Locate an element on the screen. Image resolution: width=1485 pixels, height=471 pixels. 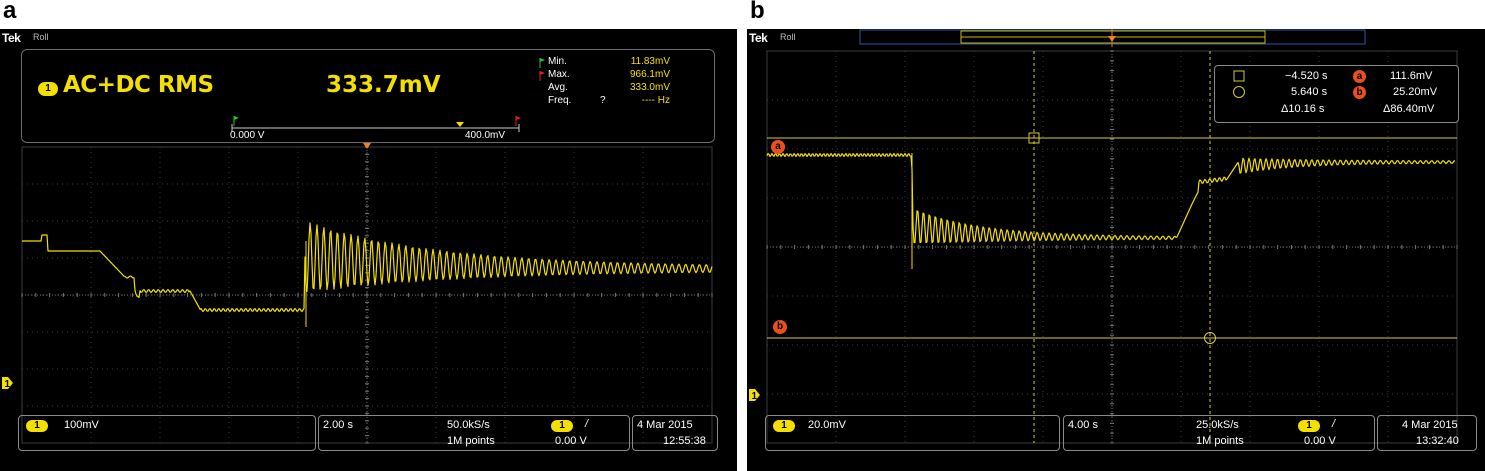
freq-label: Freq. is located at coordinates (560, 100).